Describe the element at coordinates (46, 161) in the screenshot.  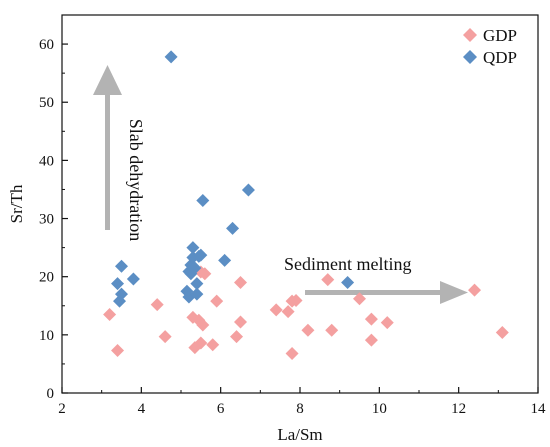
I see `y-tick-label: 40` at that location.